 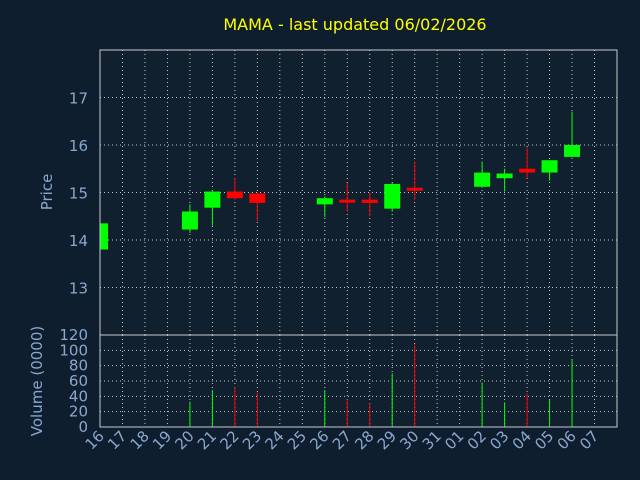 I want to click on volume-tick-label: 100, so click(x=73, y=350).